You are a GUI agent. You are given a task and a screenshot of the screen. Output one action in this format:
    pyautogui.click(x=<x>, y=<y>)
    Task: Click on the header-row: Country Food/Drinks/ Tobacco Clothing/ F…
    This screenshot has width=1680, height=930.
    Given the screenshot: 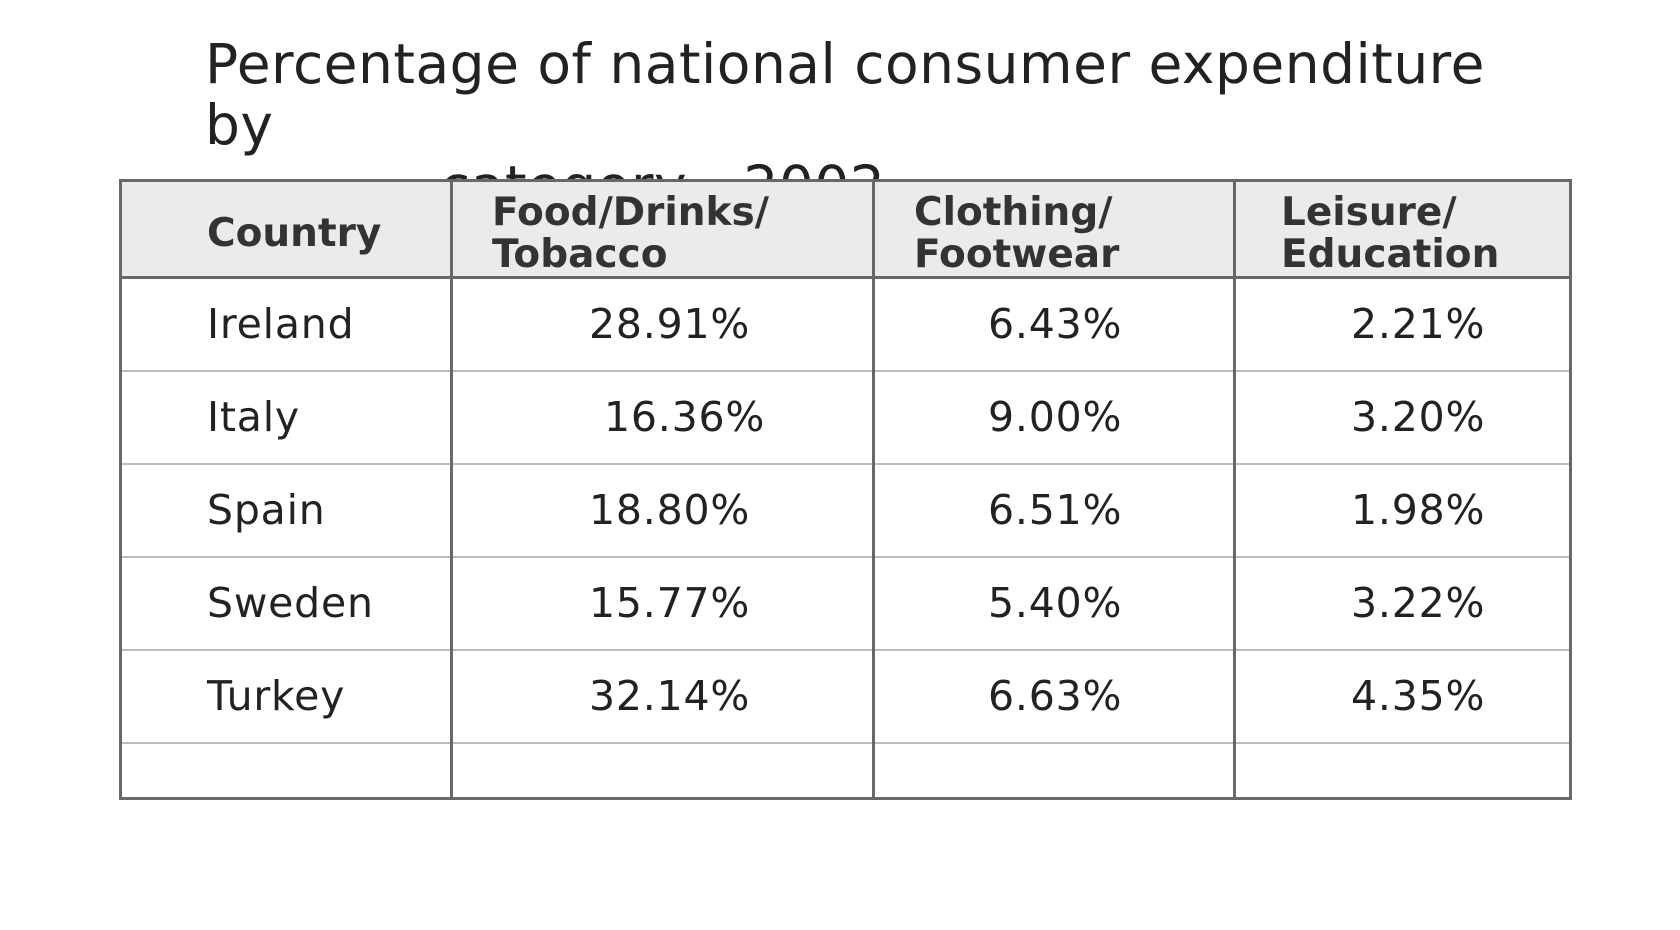 What is the action you would take?
    pyautogui.click(x=845, y=229)
    